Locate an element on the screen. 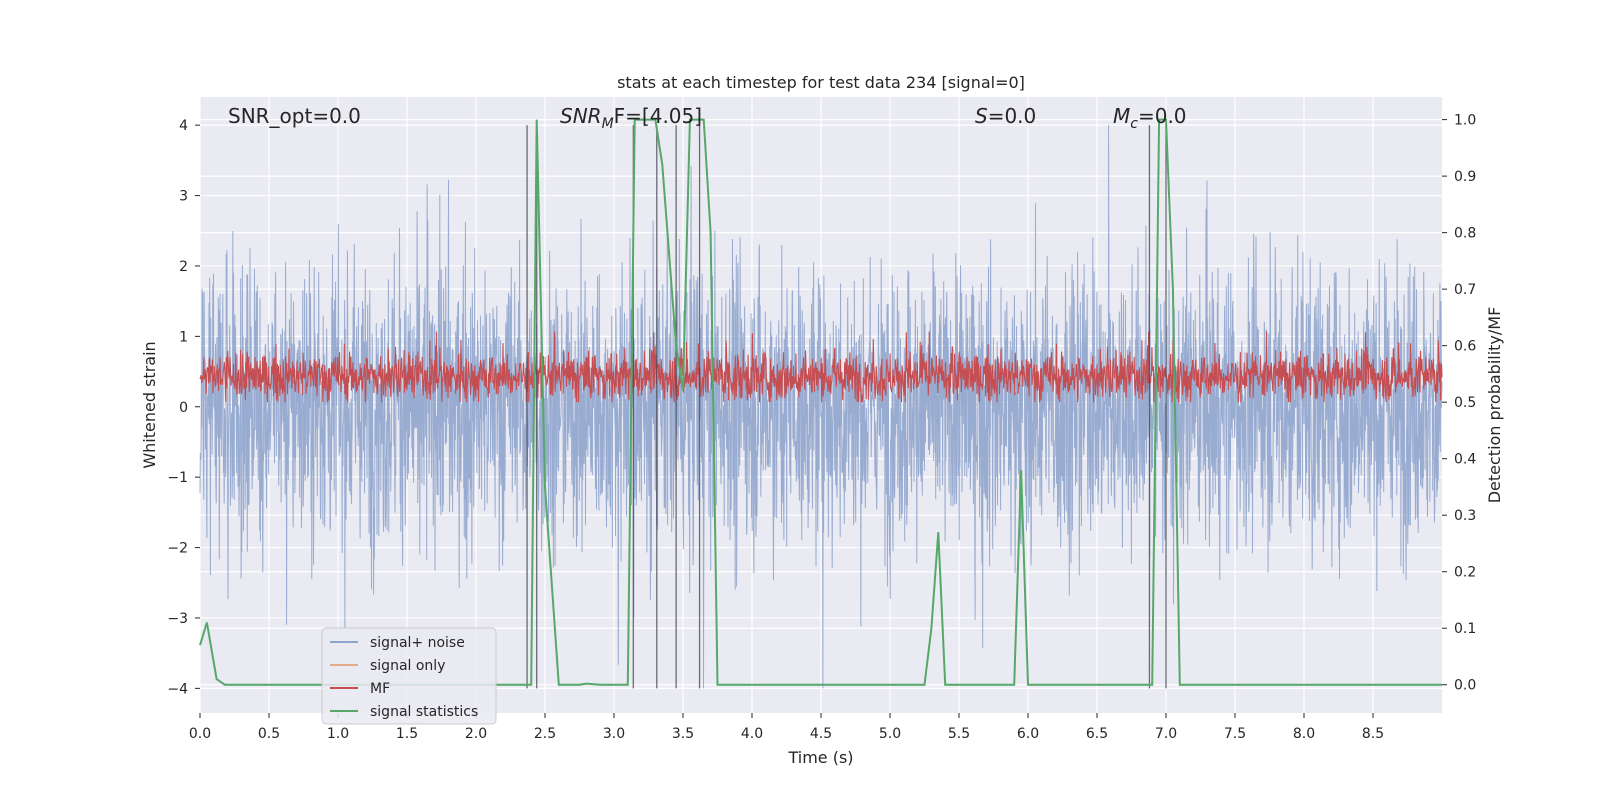  y-left-tick-label: 3 is located at coordinates (183, 197).